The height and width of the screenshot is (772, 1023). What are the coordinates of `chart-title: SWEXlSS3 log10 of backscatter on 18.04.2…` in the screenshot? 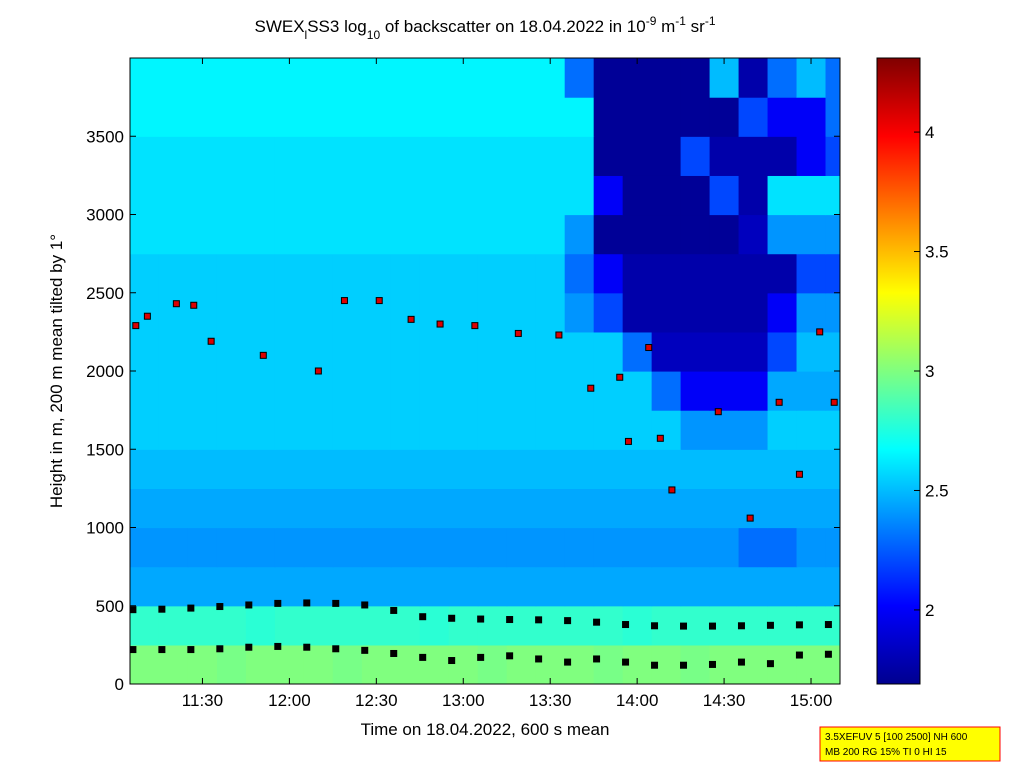 It's located at (484, 28).